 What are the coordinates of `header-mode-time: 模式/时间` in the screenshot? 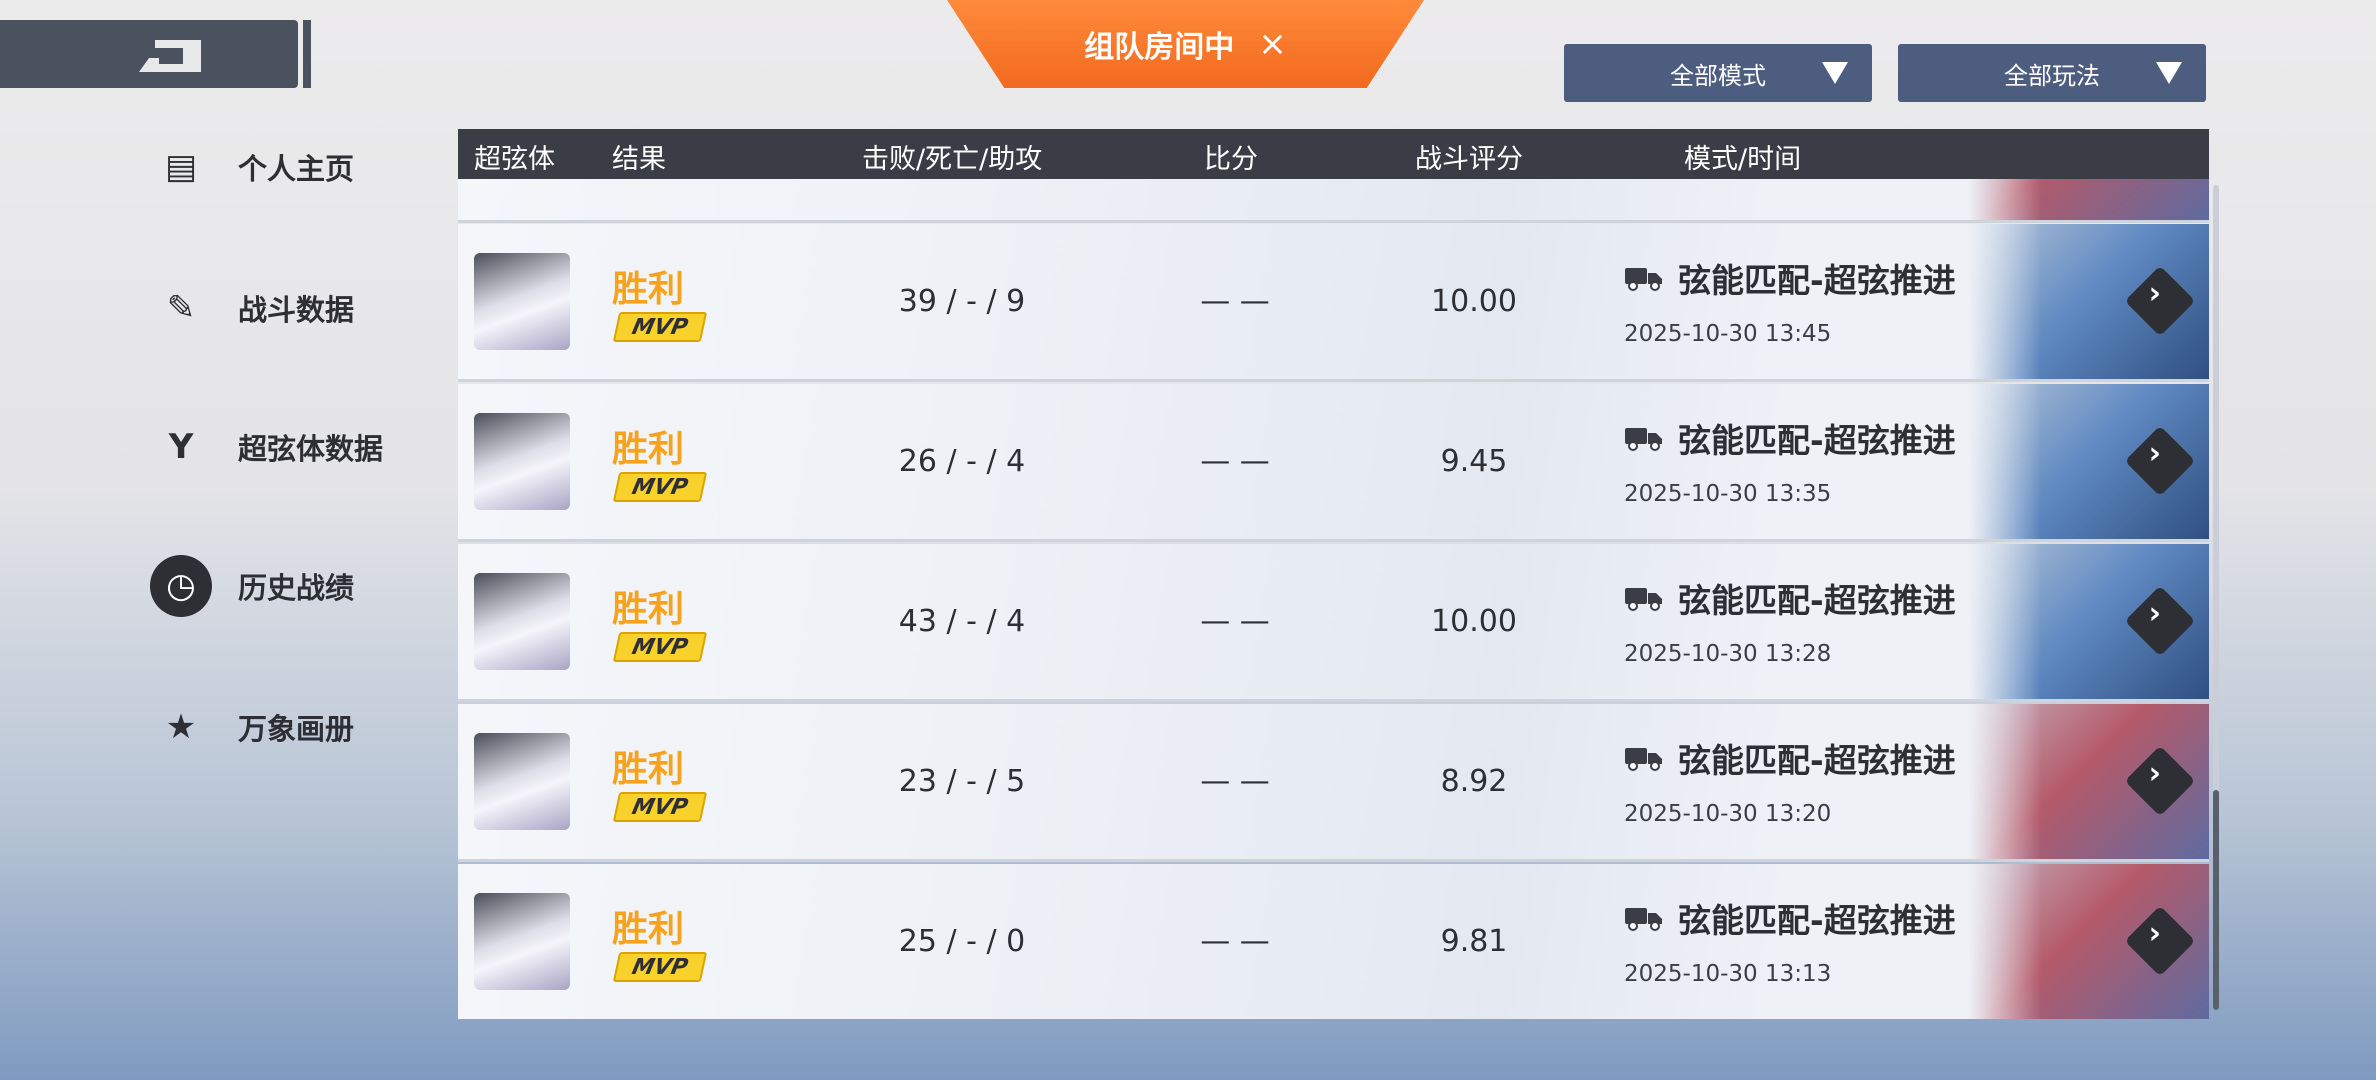 It's located at (1743, 159).